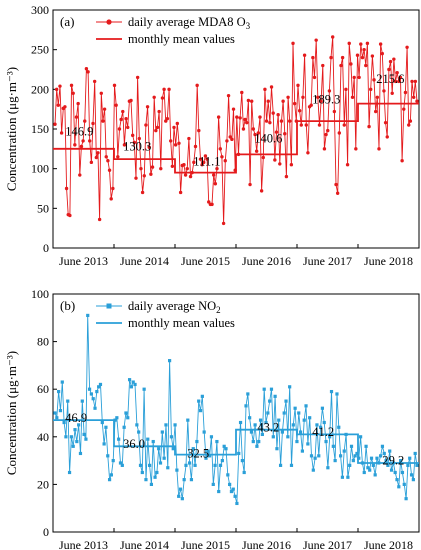 The width and height of the screenshot is (421, 550). What do you see at coordinates (40, 50) in the screenshot?
I see `y-tick-label: 250` at bounding box center [40, 50].